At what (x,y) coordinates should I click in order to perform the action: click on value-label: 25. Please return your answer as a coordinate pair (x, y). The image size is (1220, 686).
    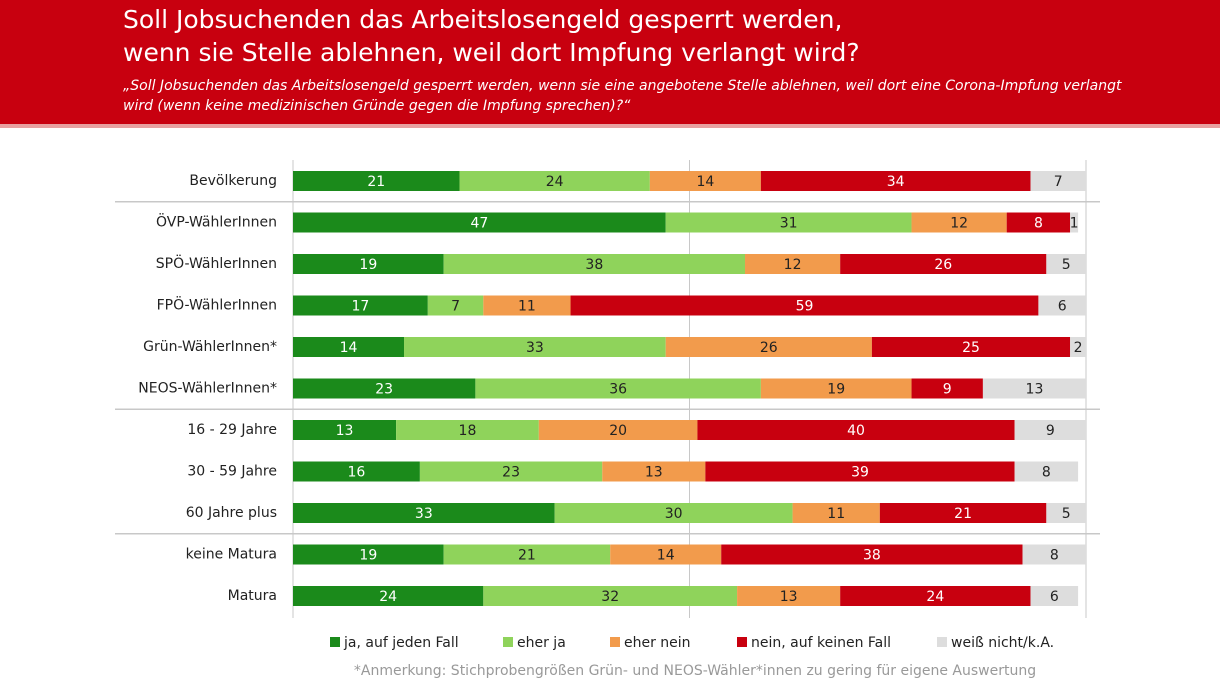
    Looking at the image, I should click on (971, 348).